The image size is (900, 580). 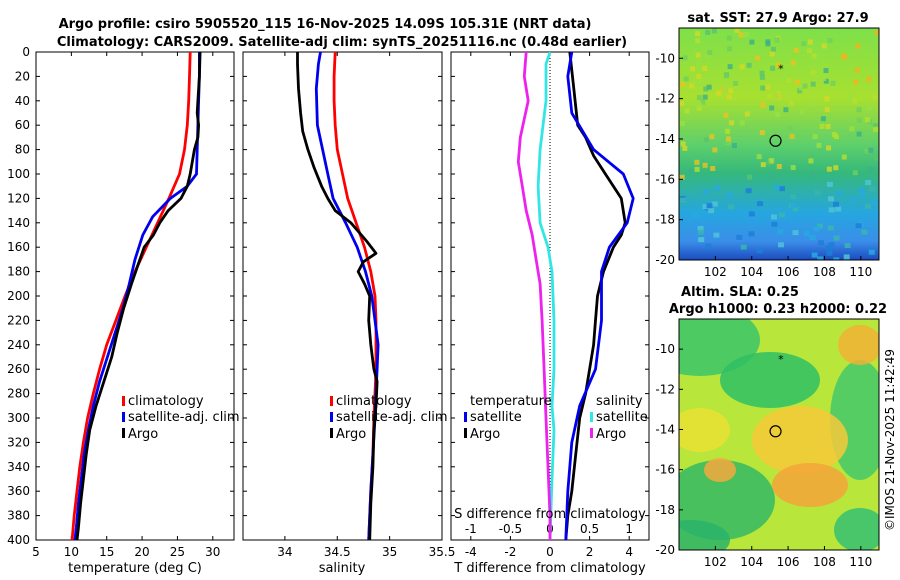 What do you see at coordinates (546, 296) in the screenshot?
I see `series-line-t-satellite` at bounding box center [546, 296].